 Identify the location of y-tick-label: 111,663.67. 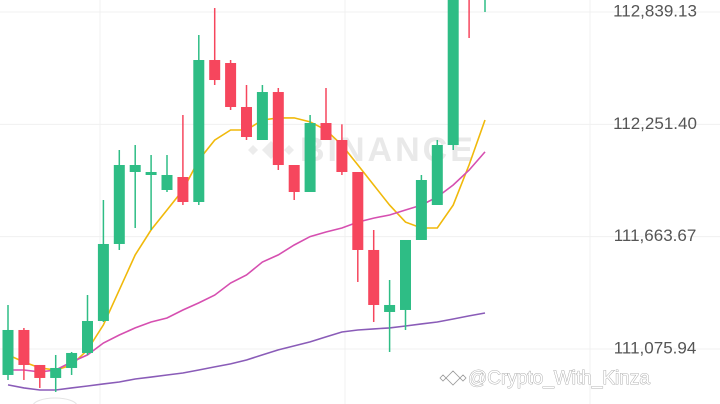
(655, 235).